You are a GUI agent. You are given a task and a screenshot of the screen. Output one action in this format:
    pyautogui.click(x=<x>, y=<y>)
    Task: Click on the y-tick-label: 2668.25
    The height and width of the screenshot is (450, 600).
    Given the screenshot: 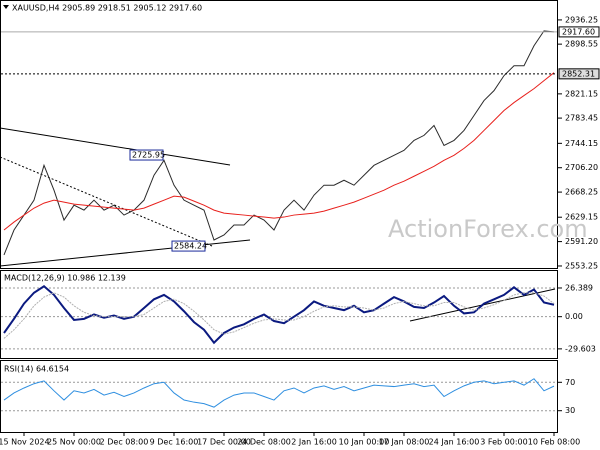 What is the action you would take?
    pyautogui.click(x=581, y=192)
    